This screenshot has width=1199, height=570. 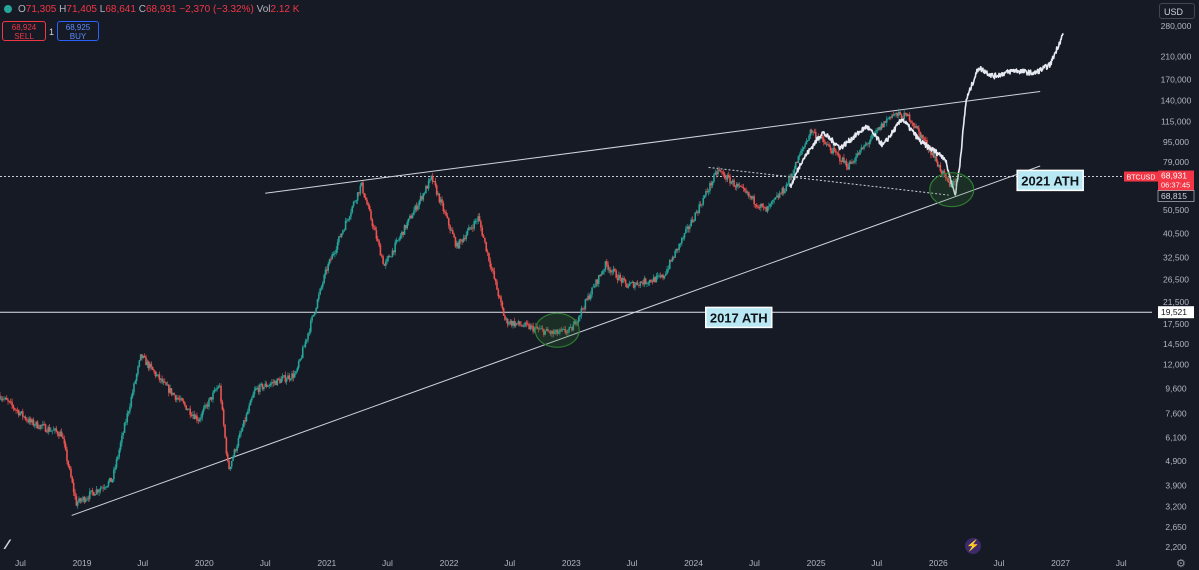 What do you see at coordinates (973, 546) in the screenshot?
I see `bolt-icon: ⚡` at bounding box center [973, 546].